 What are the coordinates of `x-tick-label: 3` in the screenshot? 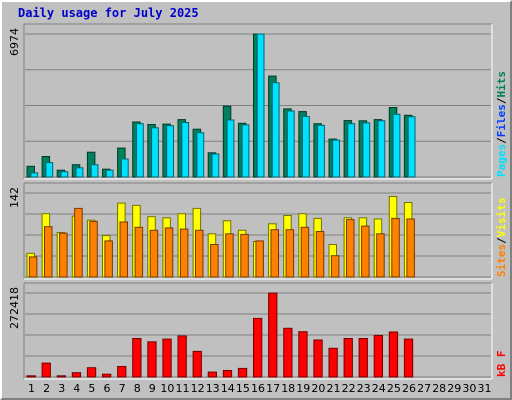 It's located at (61, 388).